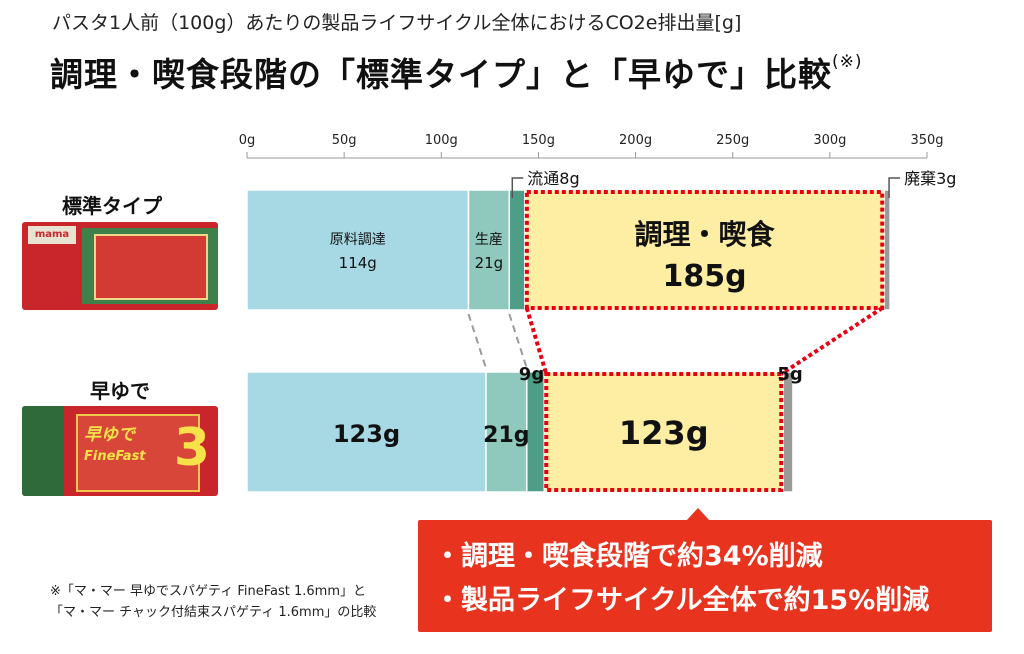  What do you see at coordinates (704, 276) in the screenshot?
I see `cooking-value-label: 185g` at bounding box center [704, 276].